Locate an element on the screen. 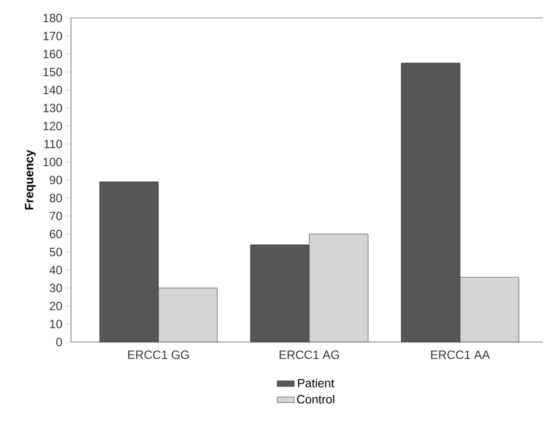  x-tick-label: ERCC1 GG is located at coordinates (158, 354).